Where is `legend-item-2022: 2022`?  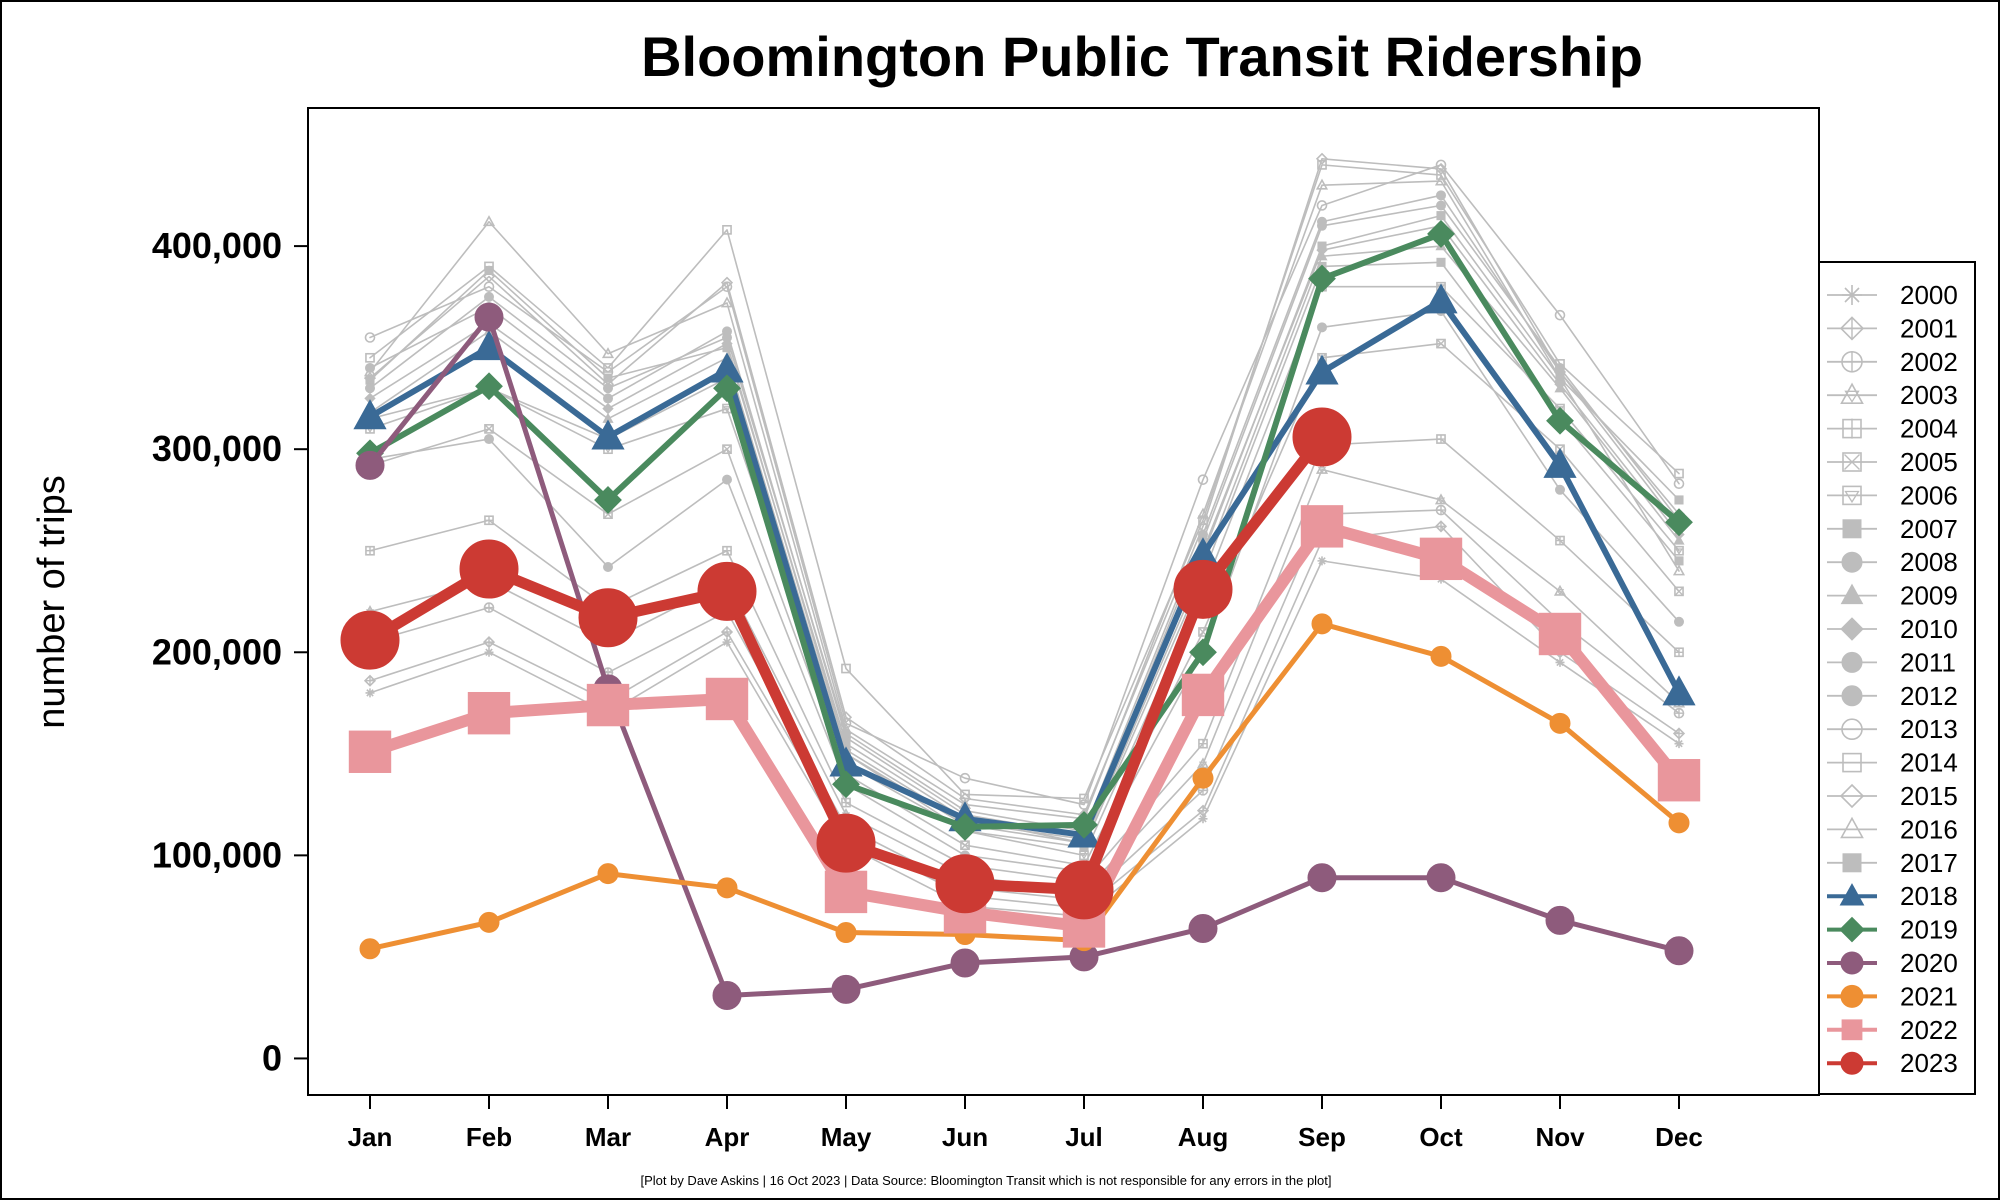
legend-item-2022: 2022 is located at coordinates (1892, 1030).